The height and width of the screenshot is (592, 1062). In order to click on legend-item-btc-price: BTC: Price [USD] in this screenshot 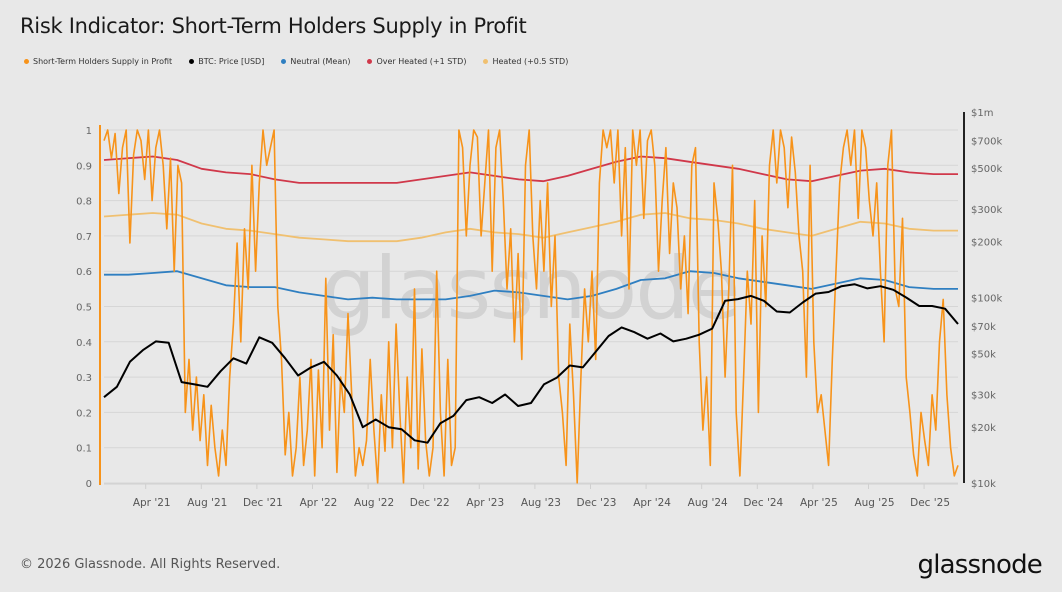, I will do `click(226, 61)`.